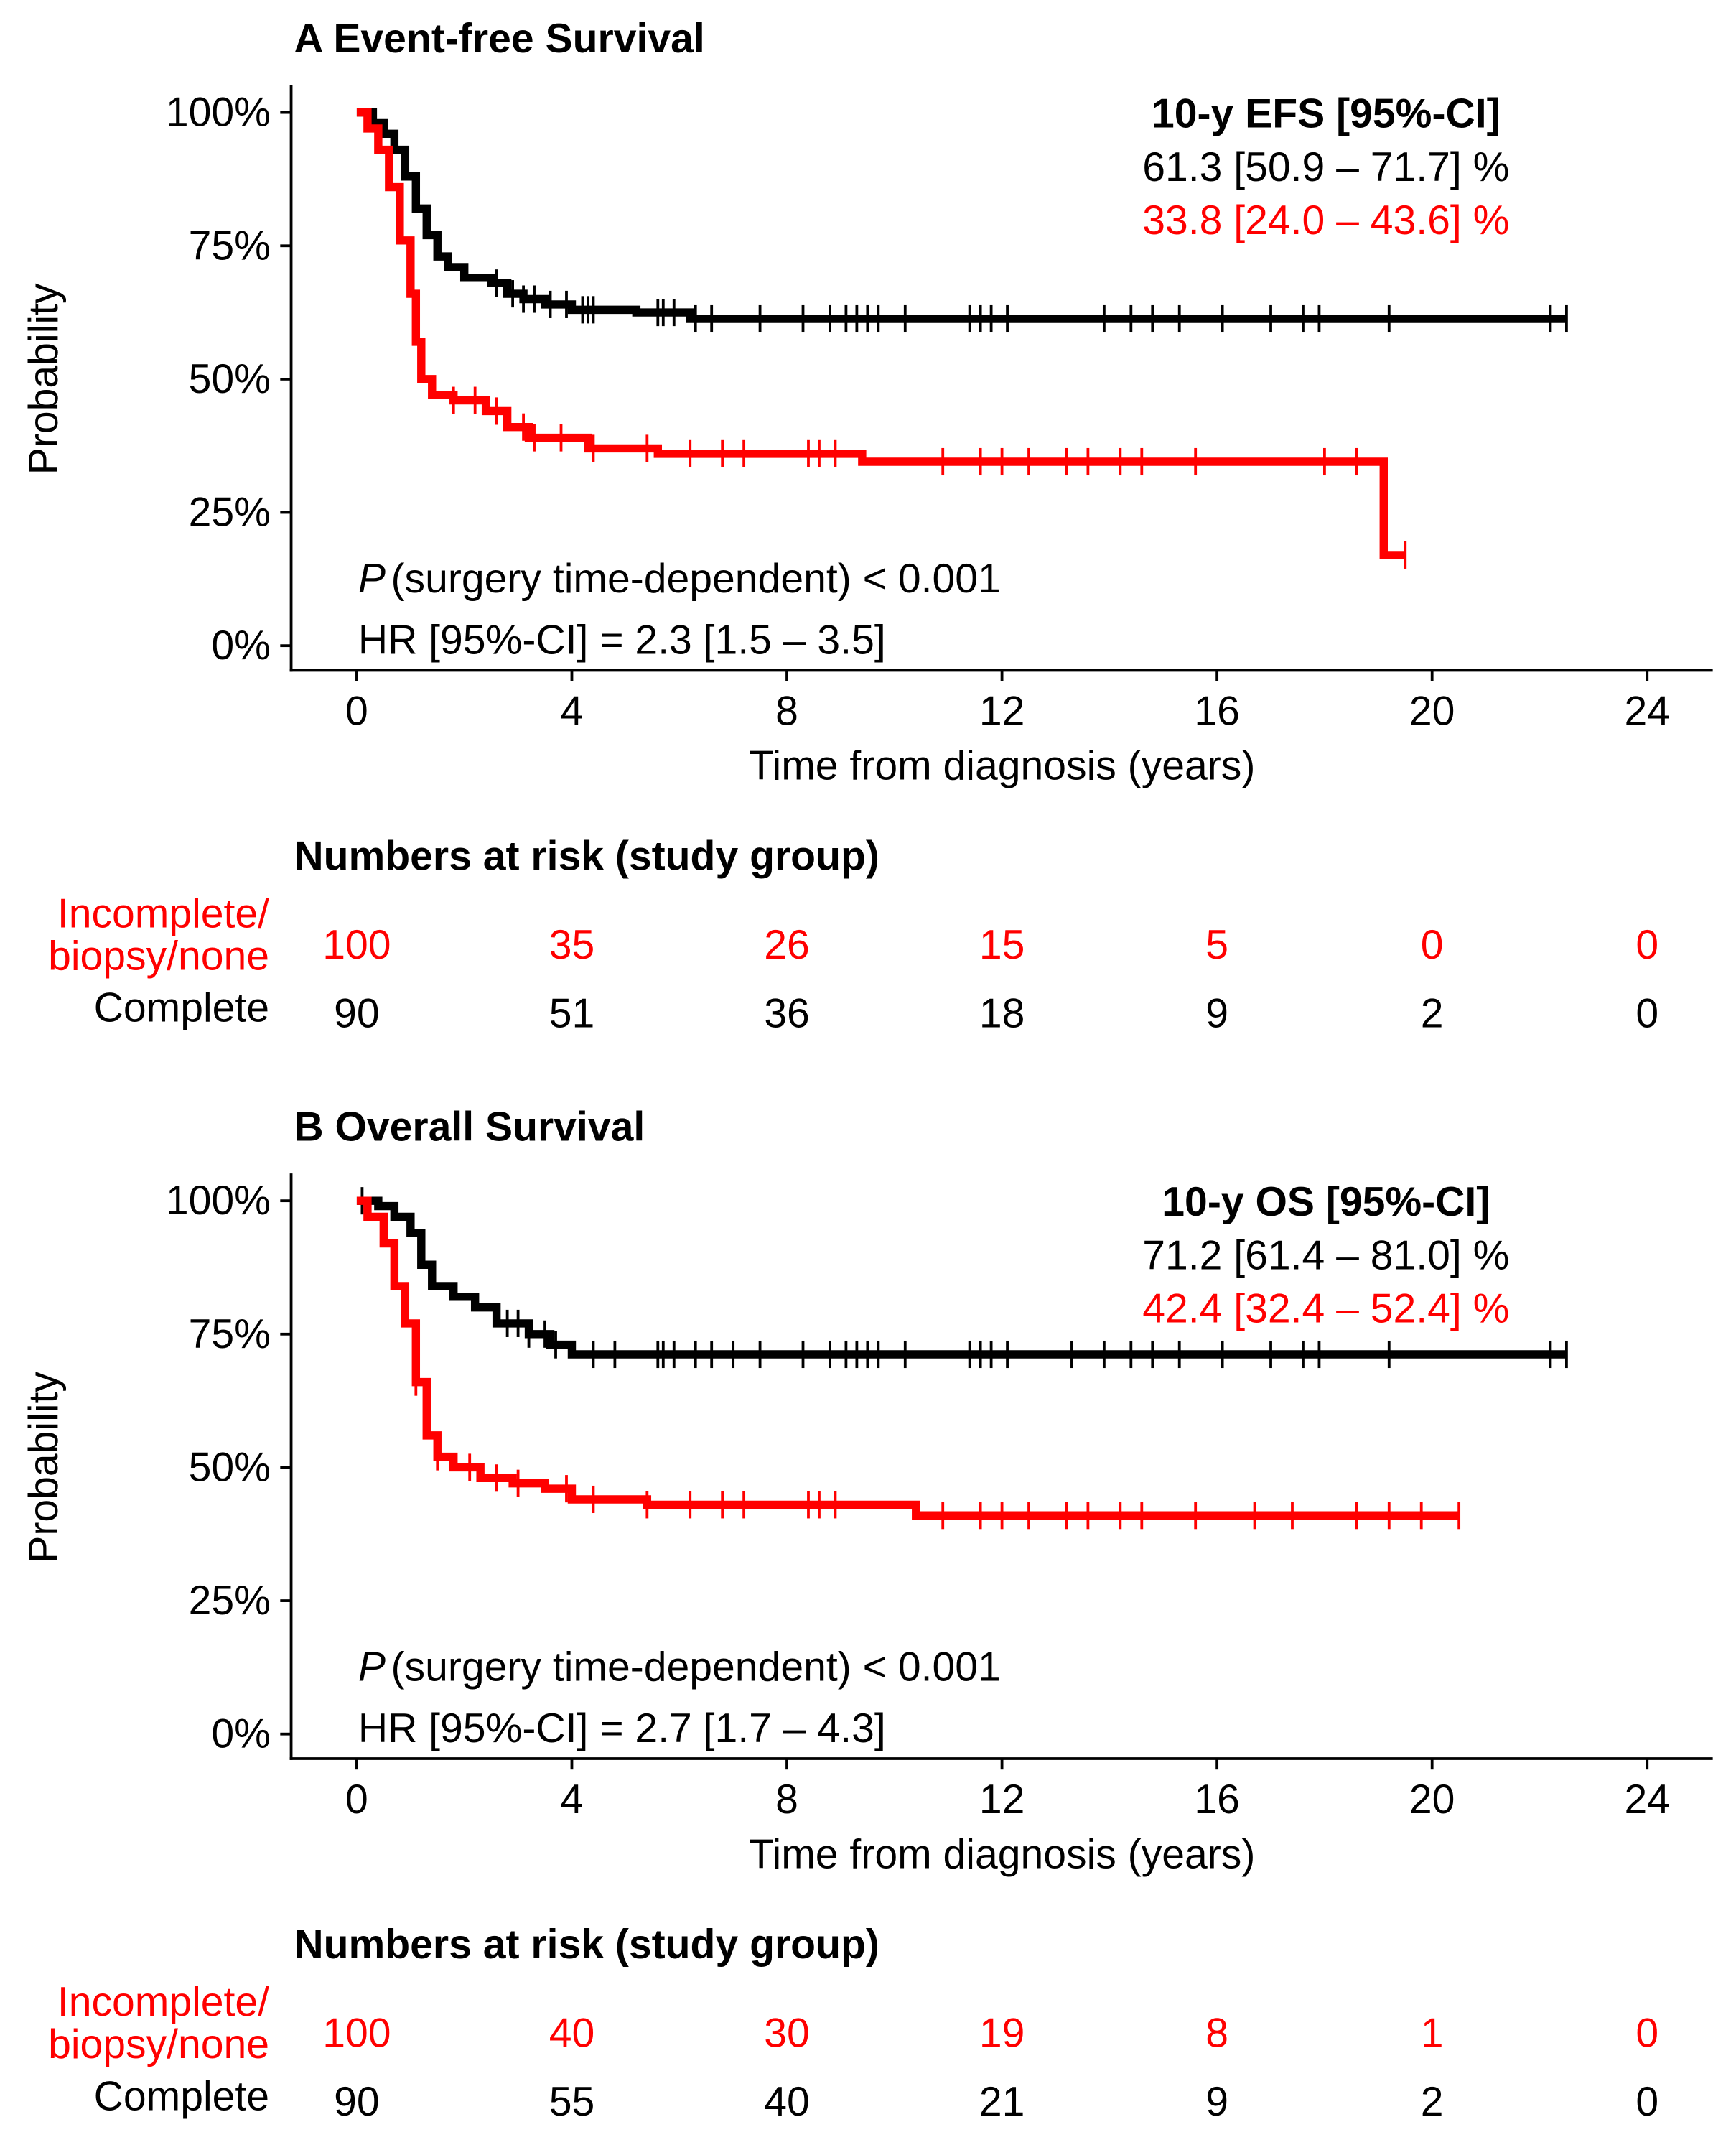 This screenshot has width=1736, height=2150. What do you see at coordinates (1002, 2102) in the screenshot?
I see `risk-value: 21` at bounding box center [1002, 2102].